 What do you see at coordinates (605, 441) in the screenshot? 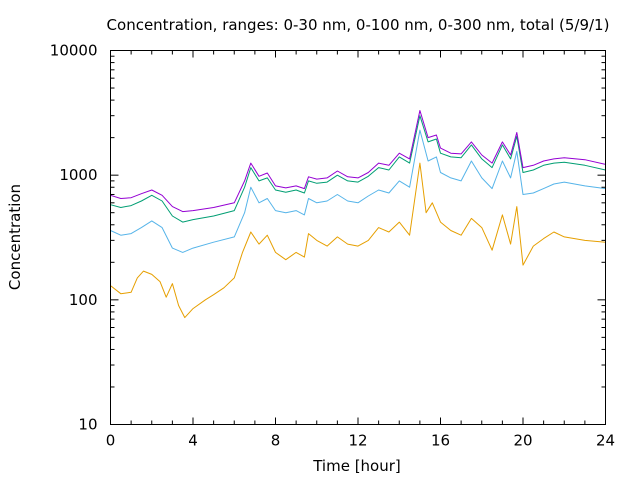
I see `x-tick-label: 24` at bounding box center [605, 441].